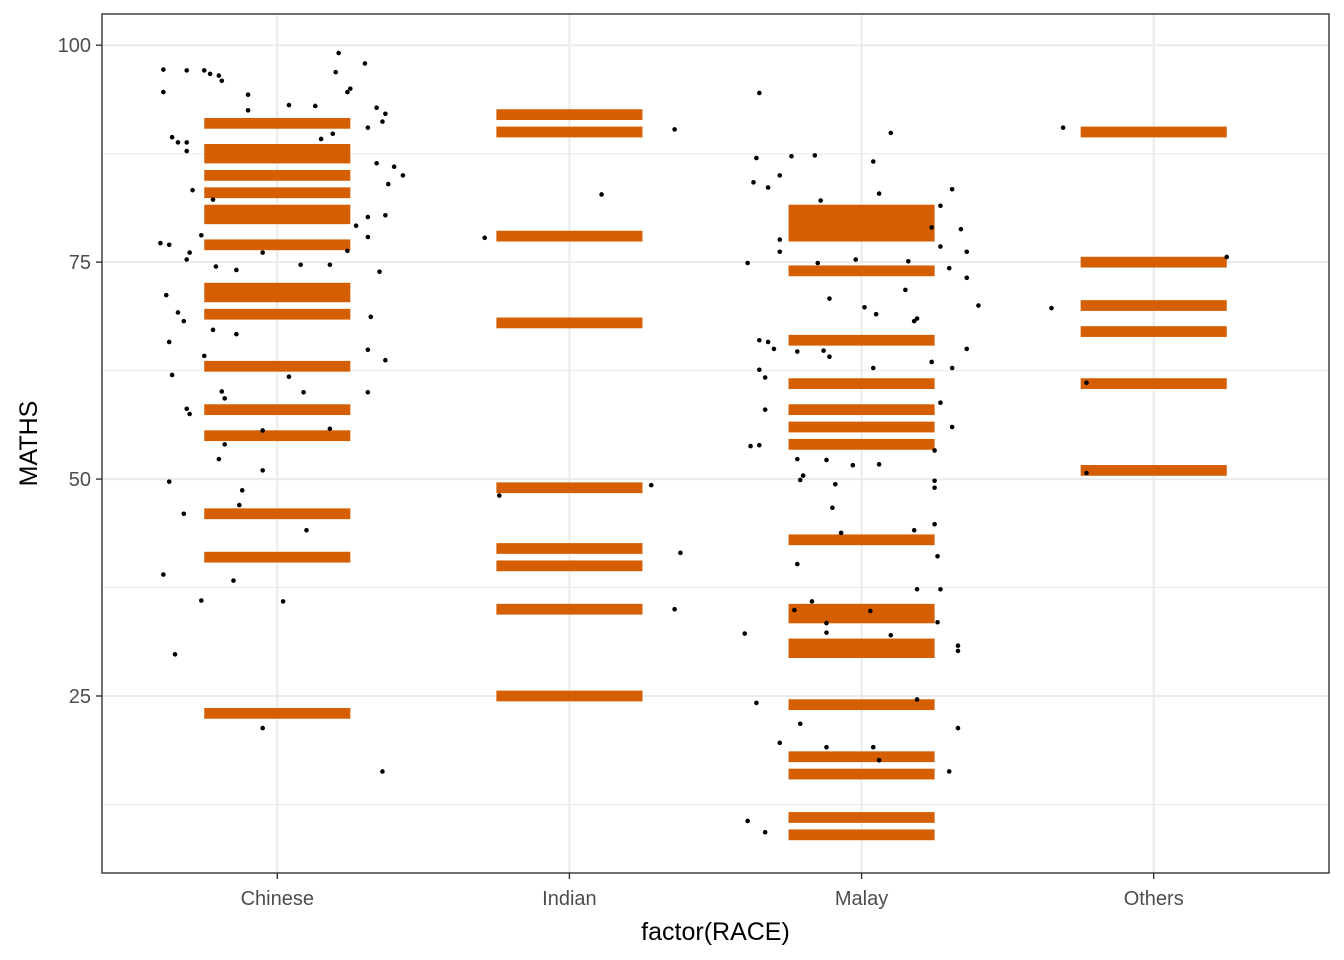  I want to click on y-axis-title: MATHS, so click(29, 444).